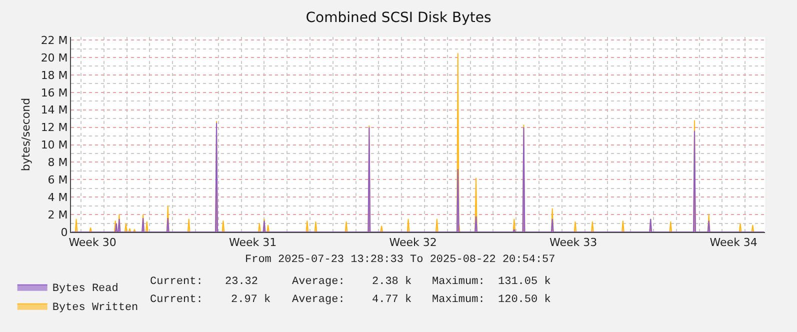 This screenshot has width=797, height=332. Describe the element at coordinates (54, 75) in the screenshot. I see `y-tick-label: 18 M` at that location.